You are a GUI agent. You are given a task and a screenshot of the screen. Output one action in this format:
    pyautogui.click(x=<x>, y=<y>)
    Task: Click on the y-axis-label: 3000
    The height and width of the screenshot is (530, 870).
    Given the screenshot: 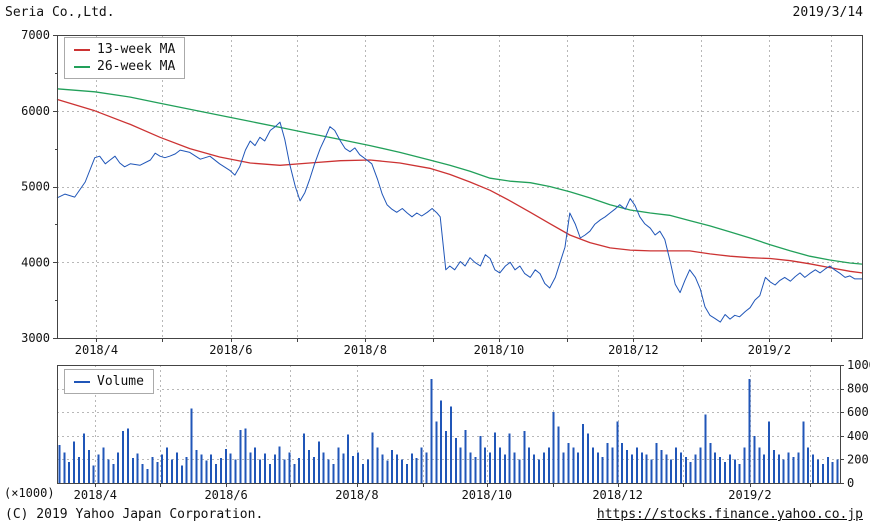 What is the action you would take?
    pyautogui.click(x=35, y=338)
    